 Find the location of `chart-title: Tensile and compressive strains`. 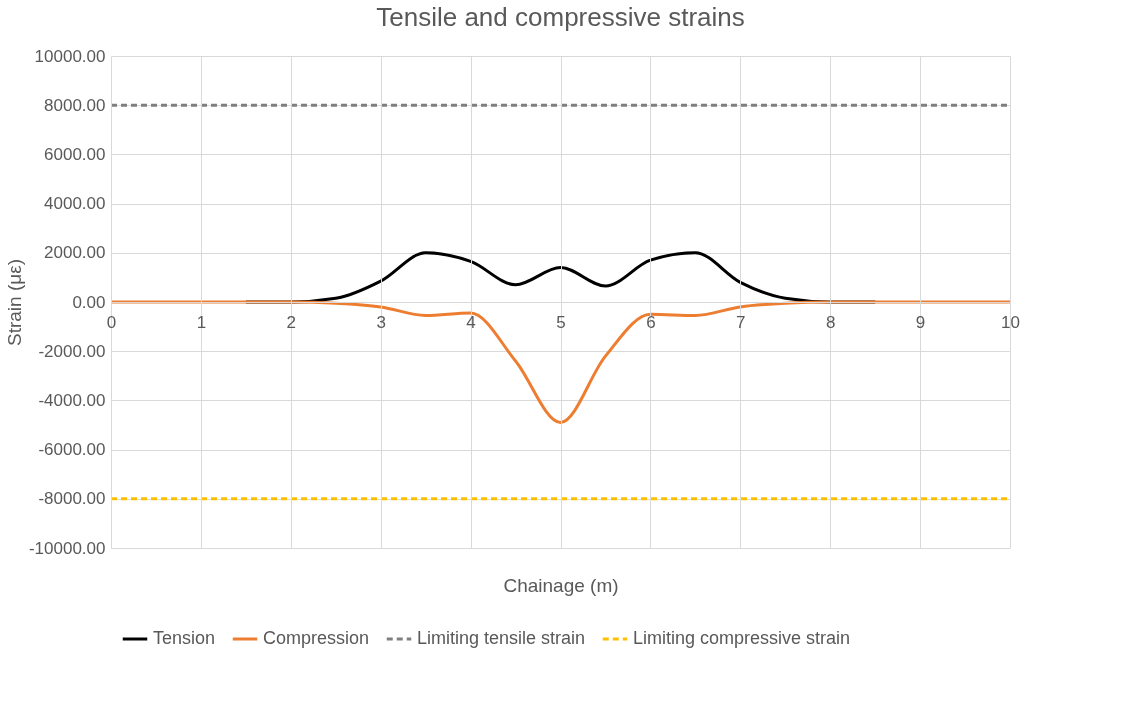

chart-title: Tensile and compressive strains is located at coordinates (560, 17).